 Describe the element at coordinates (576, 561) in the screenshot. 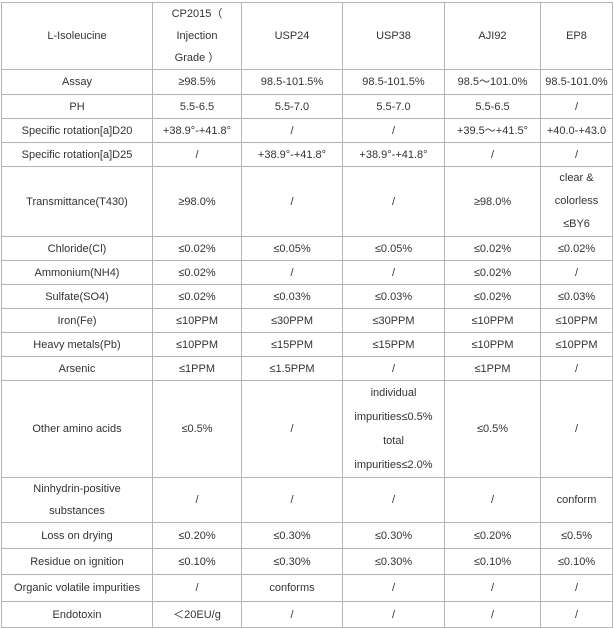

I see `table-cell: ≤0.10%` at that location.